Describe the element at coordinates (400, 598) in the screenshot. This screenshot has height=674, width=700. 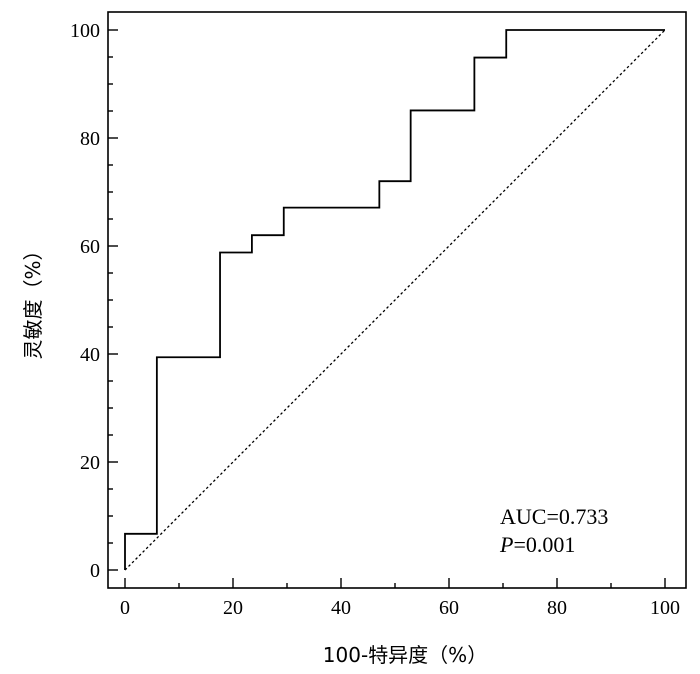
I see `x-axis: 0 20 40 60 80 100` at that location.